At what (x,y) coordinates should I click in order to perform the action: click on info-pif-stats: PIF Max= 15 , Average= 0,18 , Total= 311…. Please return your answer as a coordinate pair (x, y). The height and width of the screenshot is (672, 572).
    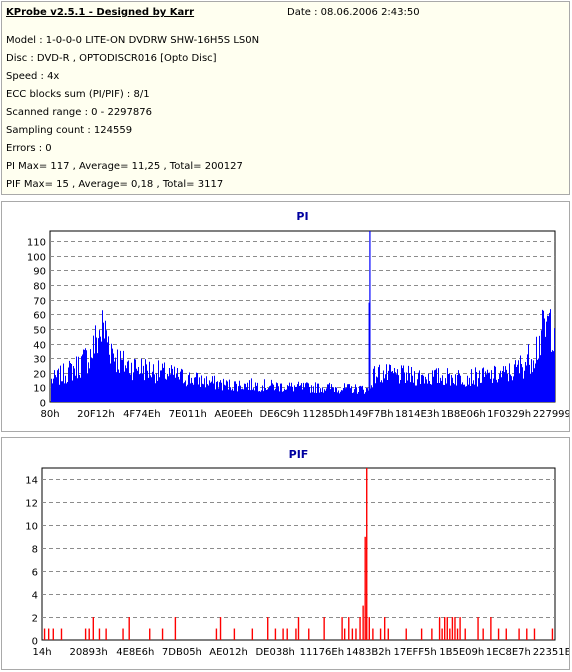
    Looking at the image, I should click on (115, 184).